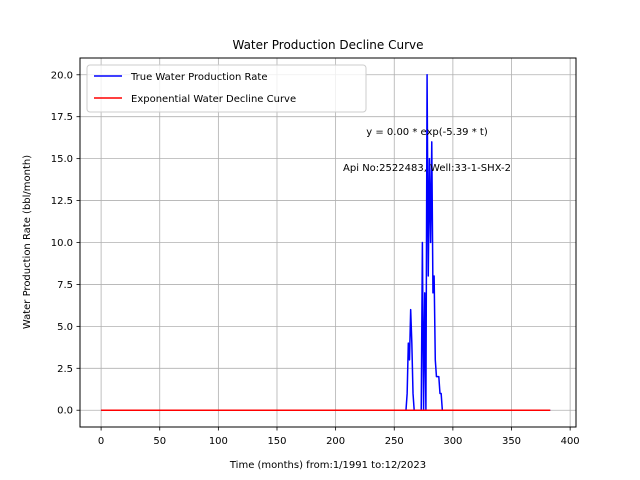 This screenshot has width=640, height=480. I want to click on y-tick-label: 7.5, so click(65, 285).